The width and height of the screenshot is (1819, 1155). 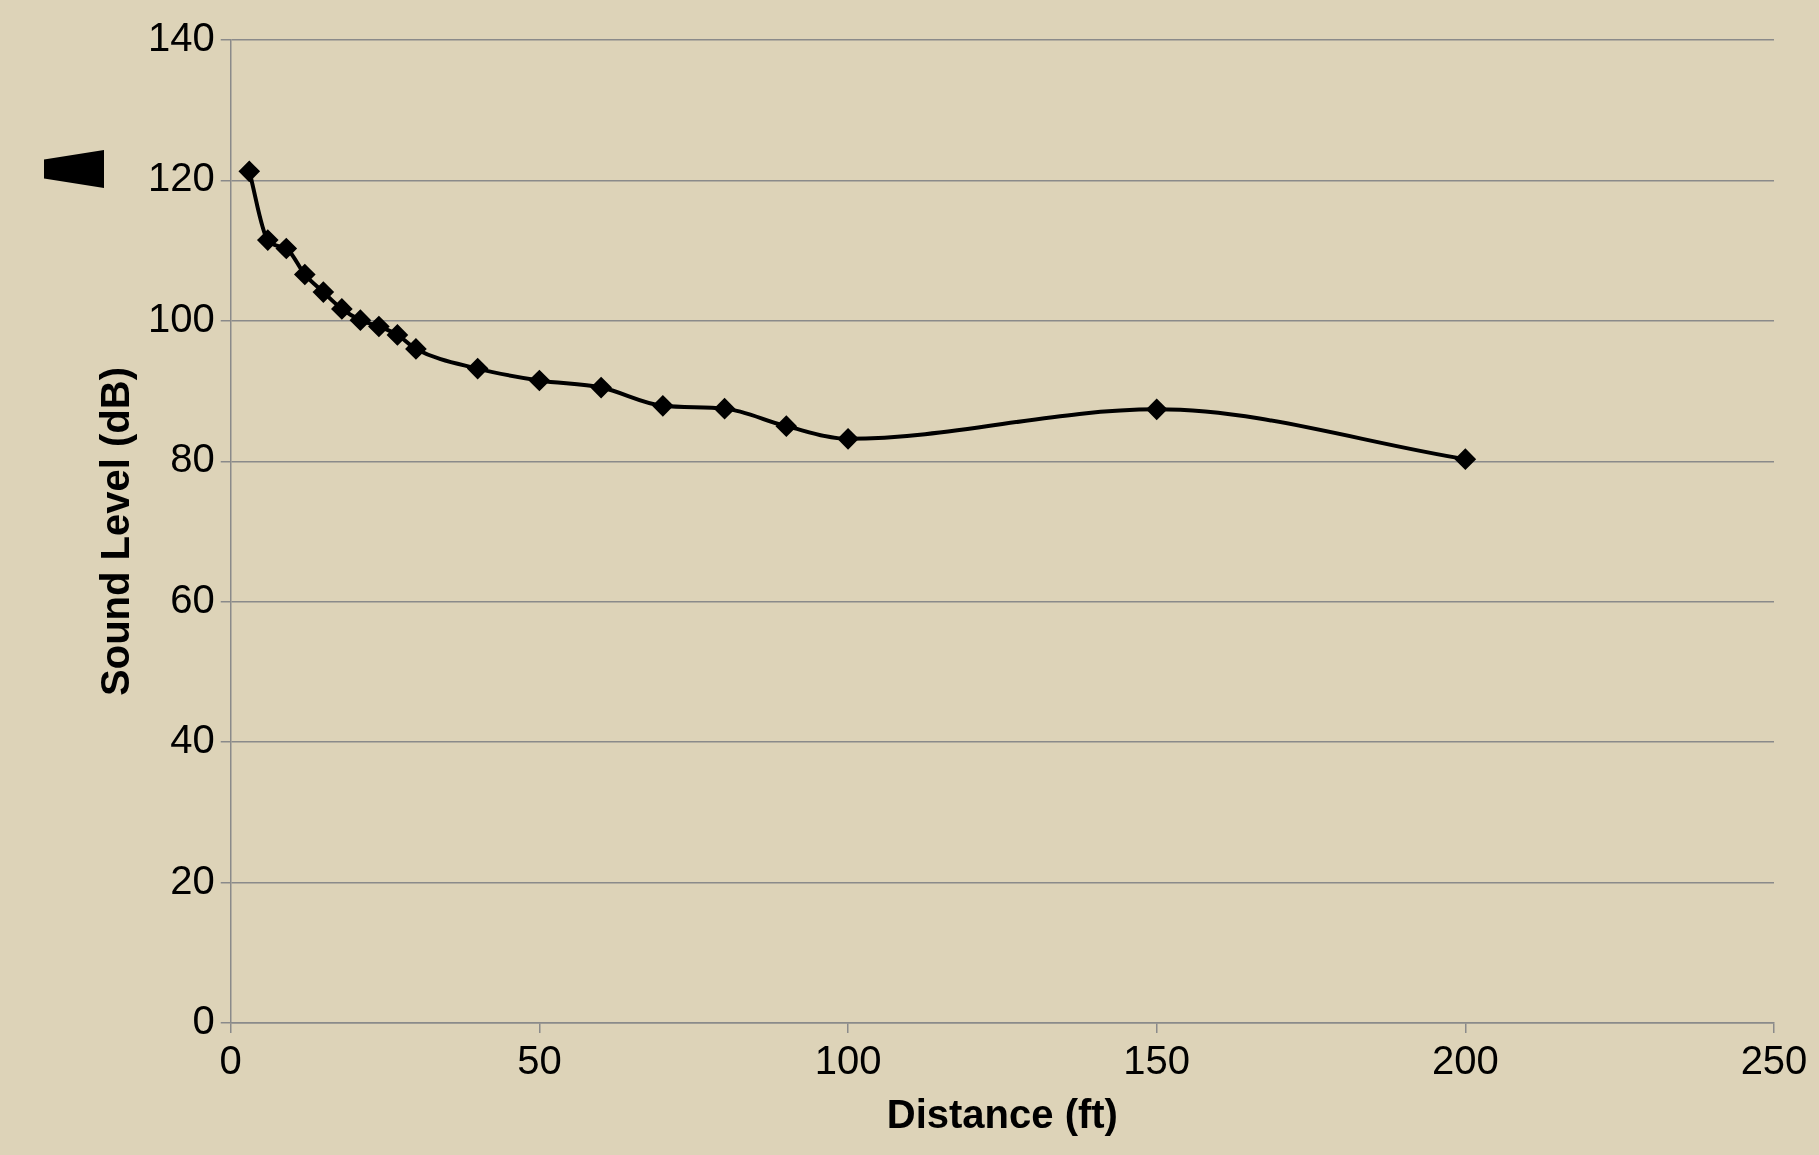 I want to click on x-tick-label: 50, so click(x=539, y=1060).